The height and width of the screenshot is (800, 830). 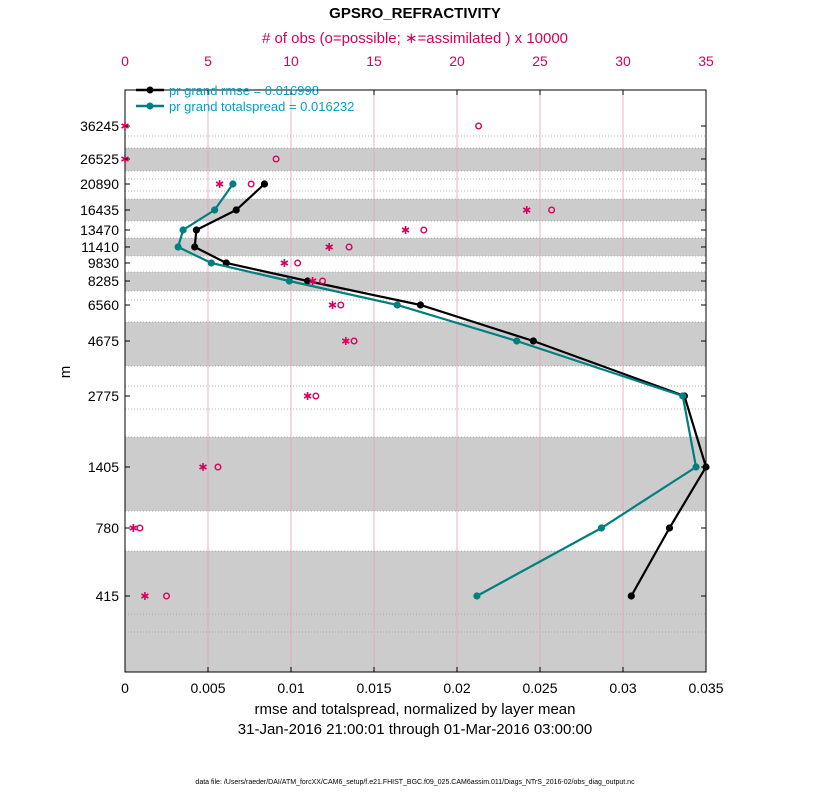 What do you see at coordinates (290, 688) in the screenshot?
I see `x-tick-label: 0.01` at bounding box center [290, 688].